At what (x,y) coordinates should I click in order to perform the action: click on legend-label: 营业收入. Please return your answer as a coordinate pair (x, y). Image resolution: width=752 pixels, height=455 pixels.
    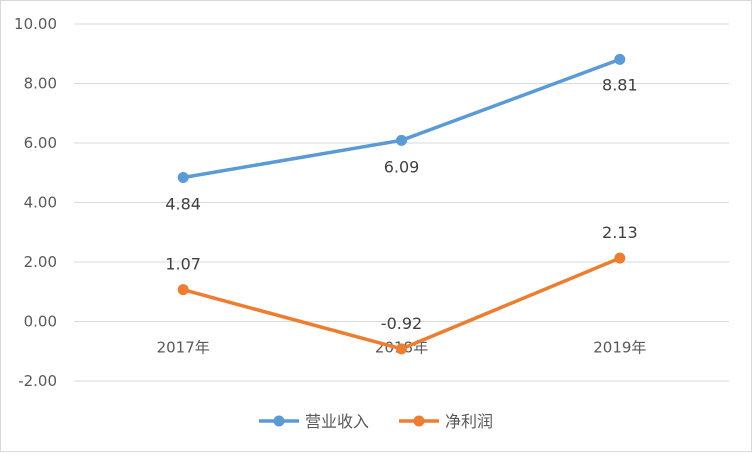
    Looking at the image, I should click on (337, 421).